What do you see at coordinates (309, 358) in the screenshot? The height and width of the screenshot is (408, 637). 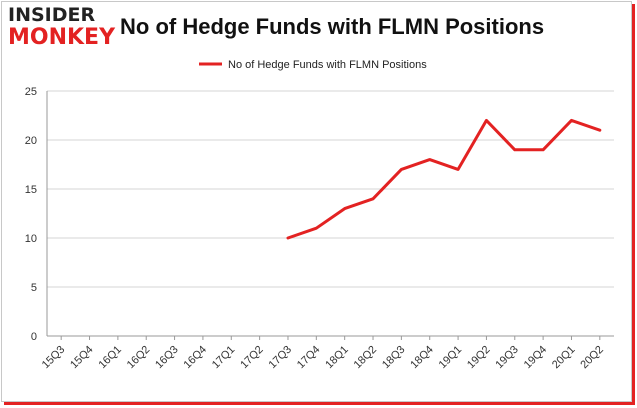 I see `x-tick-label: 17Q4` at bounding box center [309, 358].